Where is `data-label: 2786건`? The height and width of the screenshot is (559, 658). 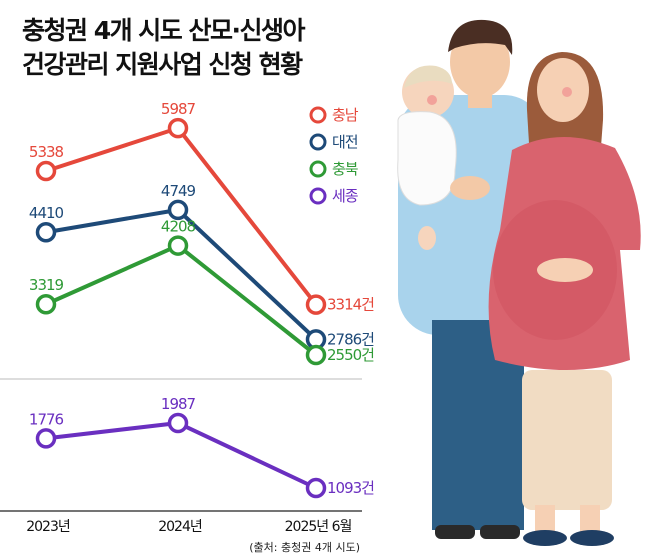 data-label: 2786건 is located at coordinates (350, 339).